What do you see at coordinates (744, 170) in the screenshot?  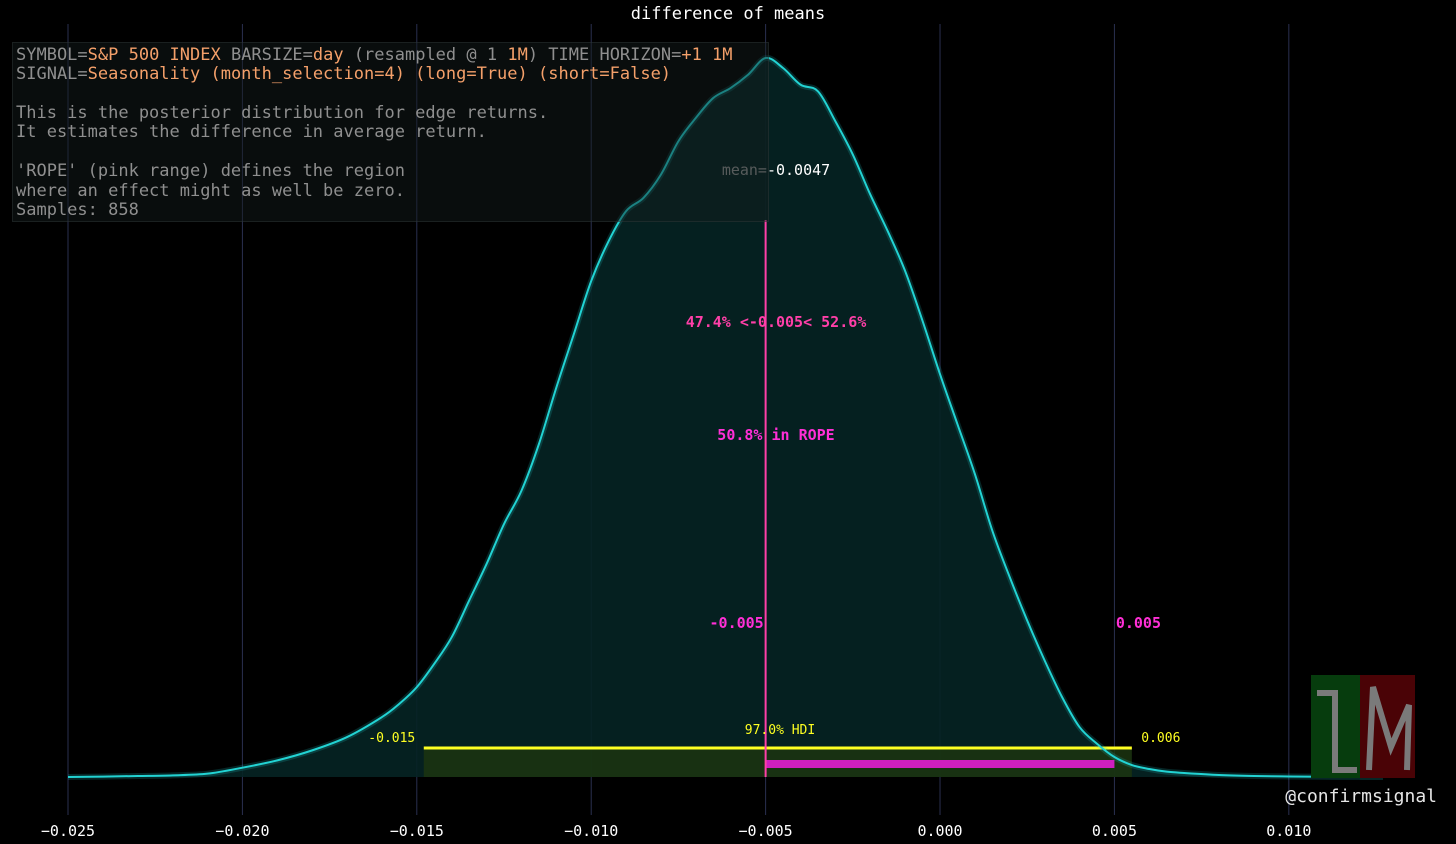 I see `mean-label-prefix: mean=` at bounding box center [744, 170].